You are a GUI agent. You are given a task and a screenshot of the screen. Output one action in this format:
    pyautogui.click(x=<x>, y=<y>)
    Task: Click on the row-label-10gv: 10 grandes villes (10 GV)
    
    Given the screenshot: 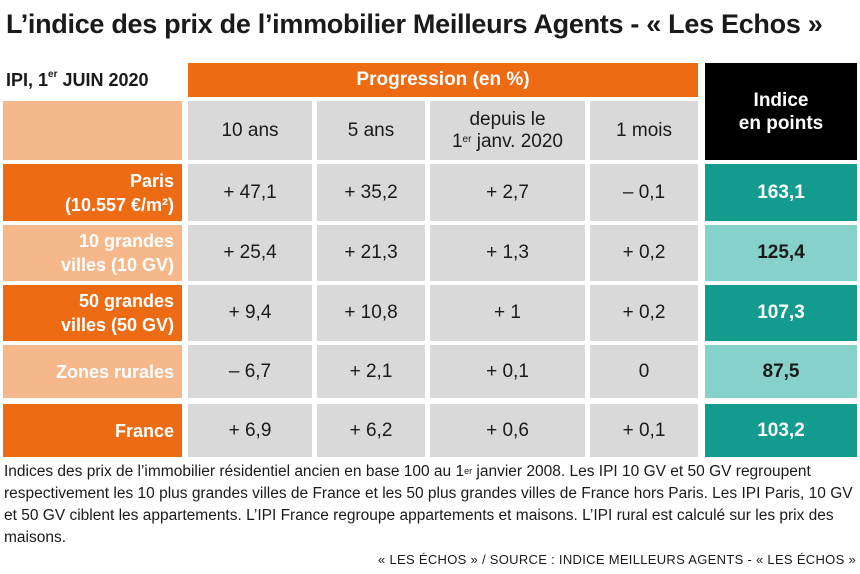 What is the action you would take?
    pyautogui.click(x=92, y=253)
    